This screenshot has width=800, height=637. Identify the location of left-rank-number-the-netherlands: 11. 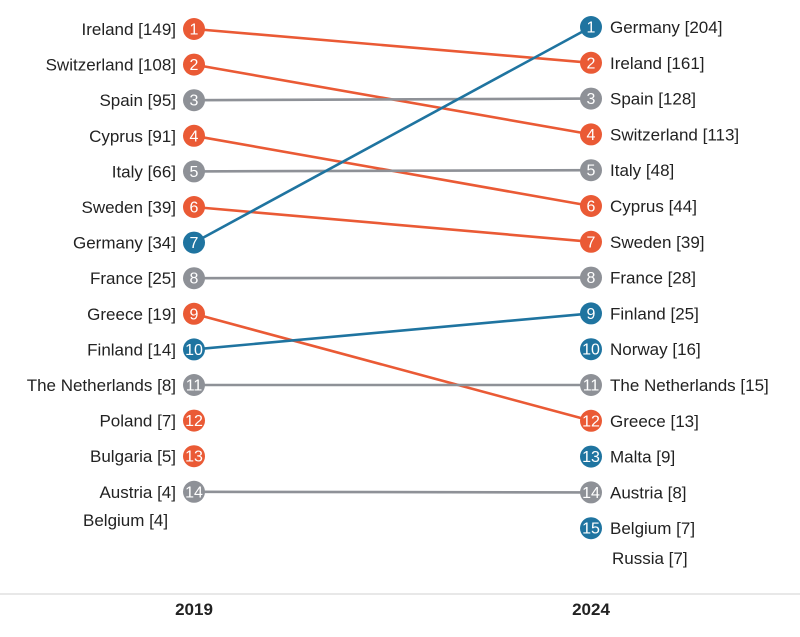
(194, 386).